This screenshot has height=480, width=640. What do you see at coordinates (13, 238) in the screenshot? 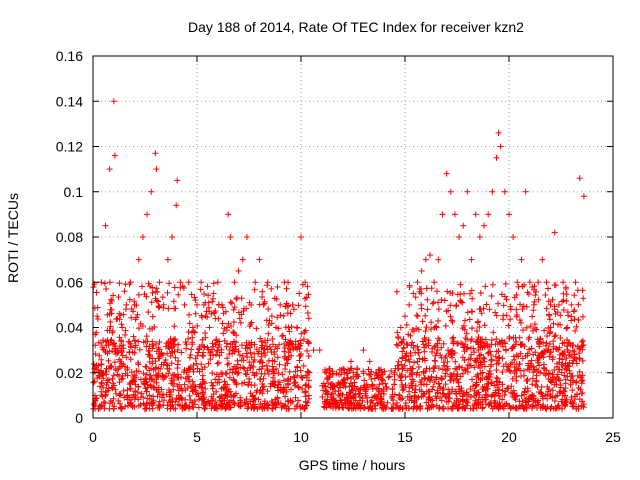
I see `y-axis-label: ROTI / TECUs` at bounding box center [13, 238].